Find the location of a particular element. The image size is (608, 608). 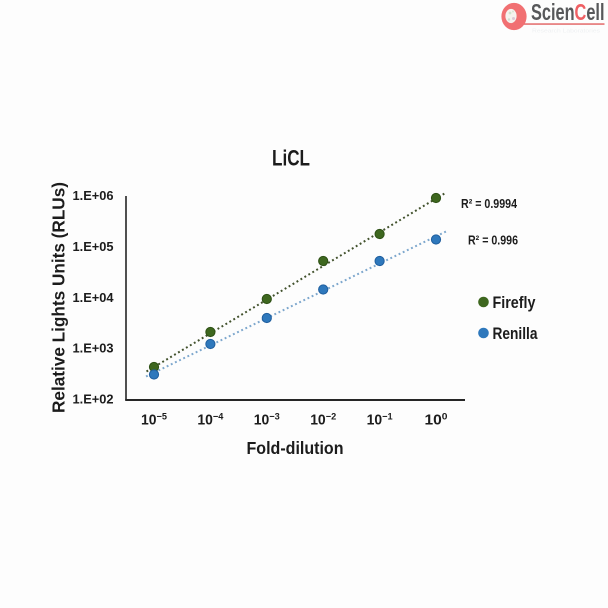

svg-text: 10⁻⁵ is located at coordinates (154, 420).